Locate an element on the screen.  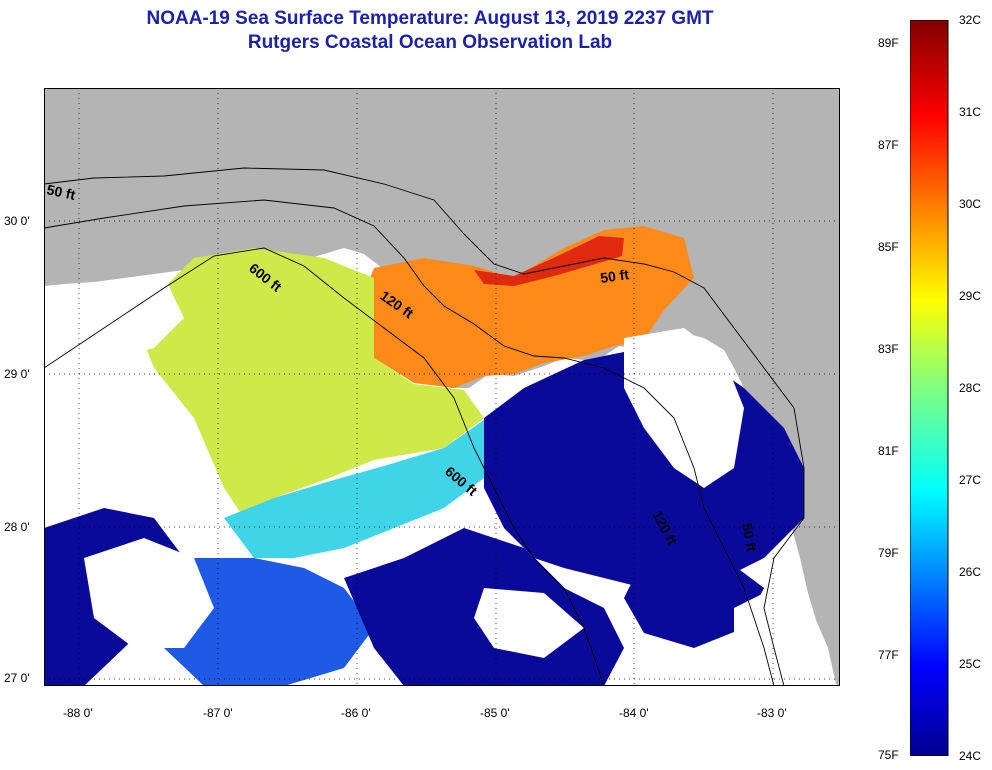
lat-label-27: 27 0' is located at coordinates (17, 678).